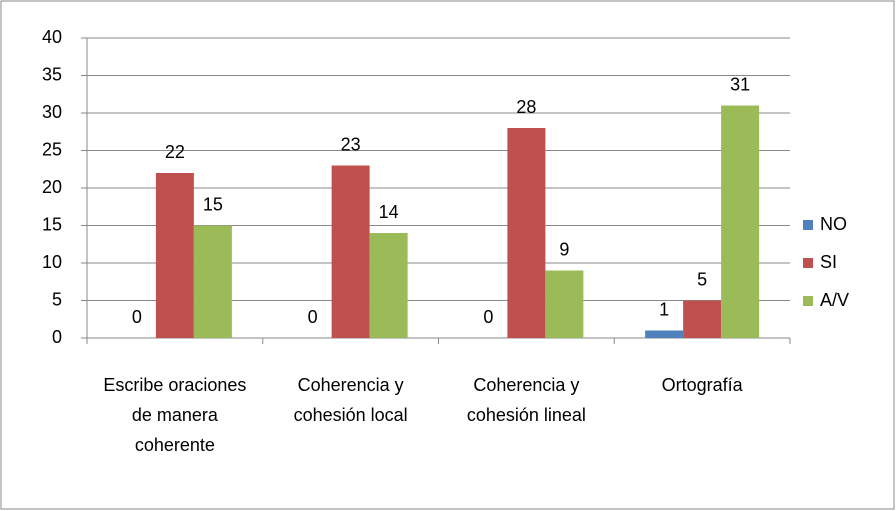 This screenshot has width=896, height=511. I want to click on legend-label: SI, so click(828, 262).